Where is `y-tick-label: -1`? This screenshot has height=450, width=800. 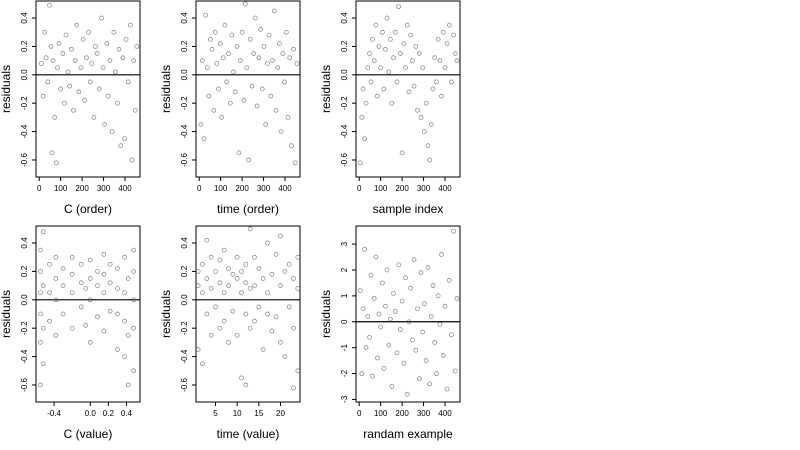 y-tick-label: -1 is located at coordinates (344, 348).